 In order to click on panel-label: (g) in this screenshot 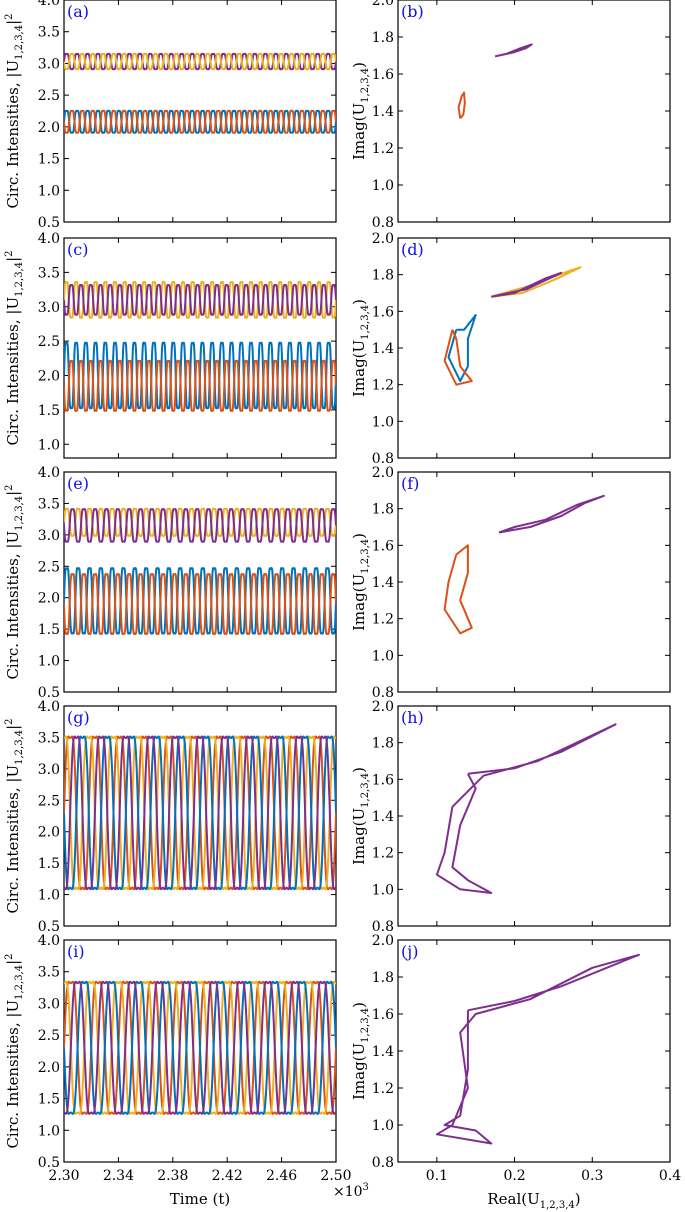, I will do `click(78, 717)`.